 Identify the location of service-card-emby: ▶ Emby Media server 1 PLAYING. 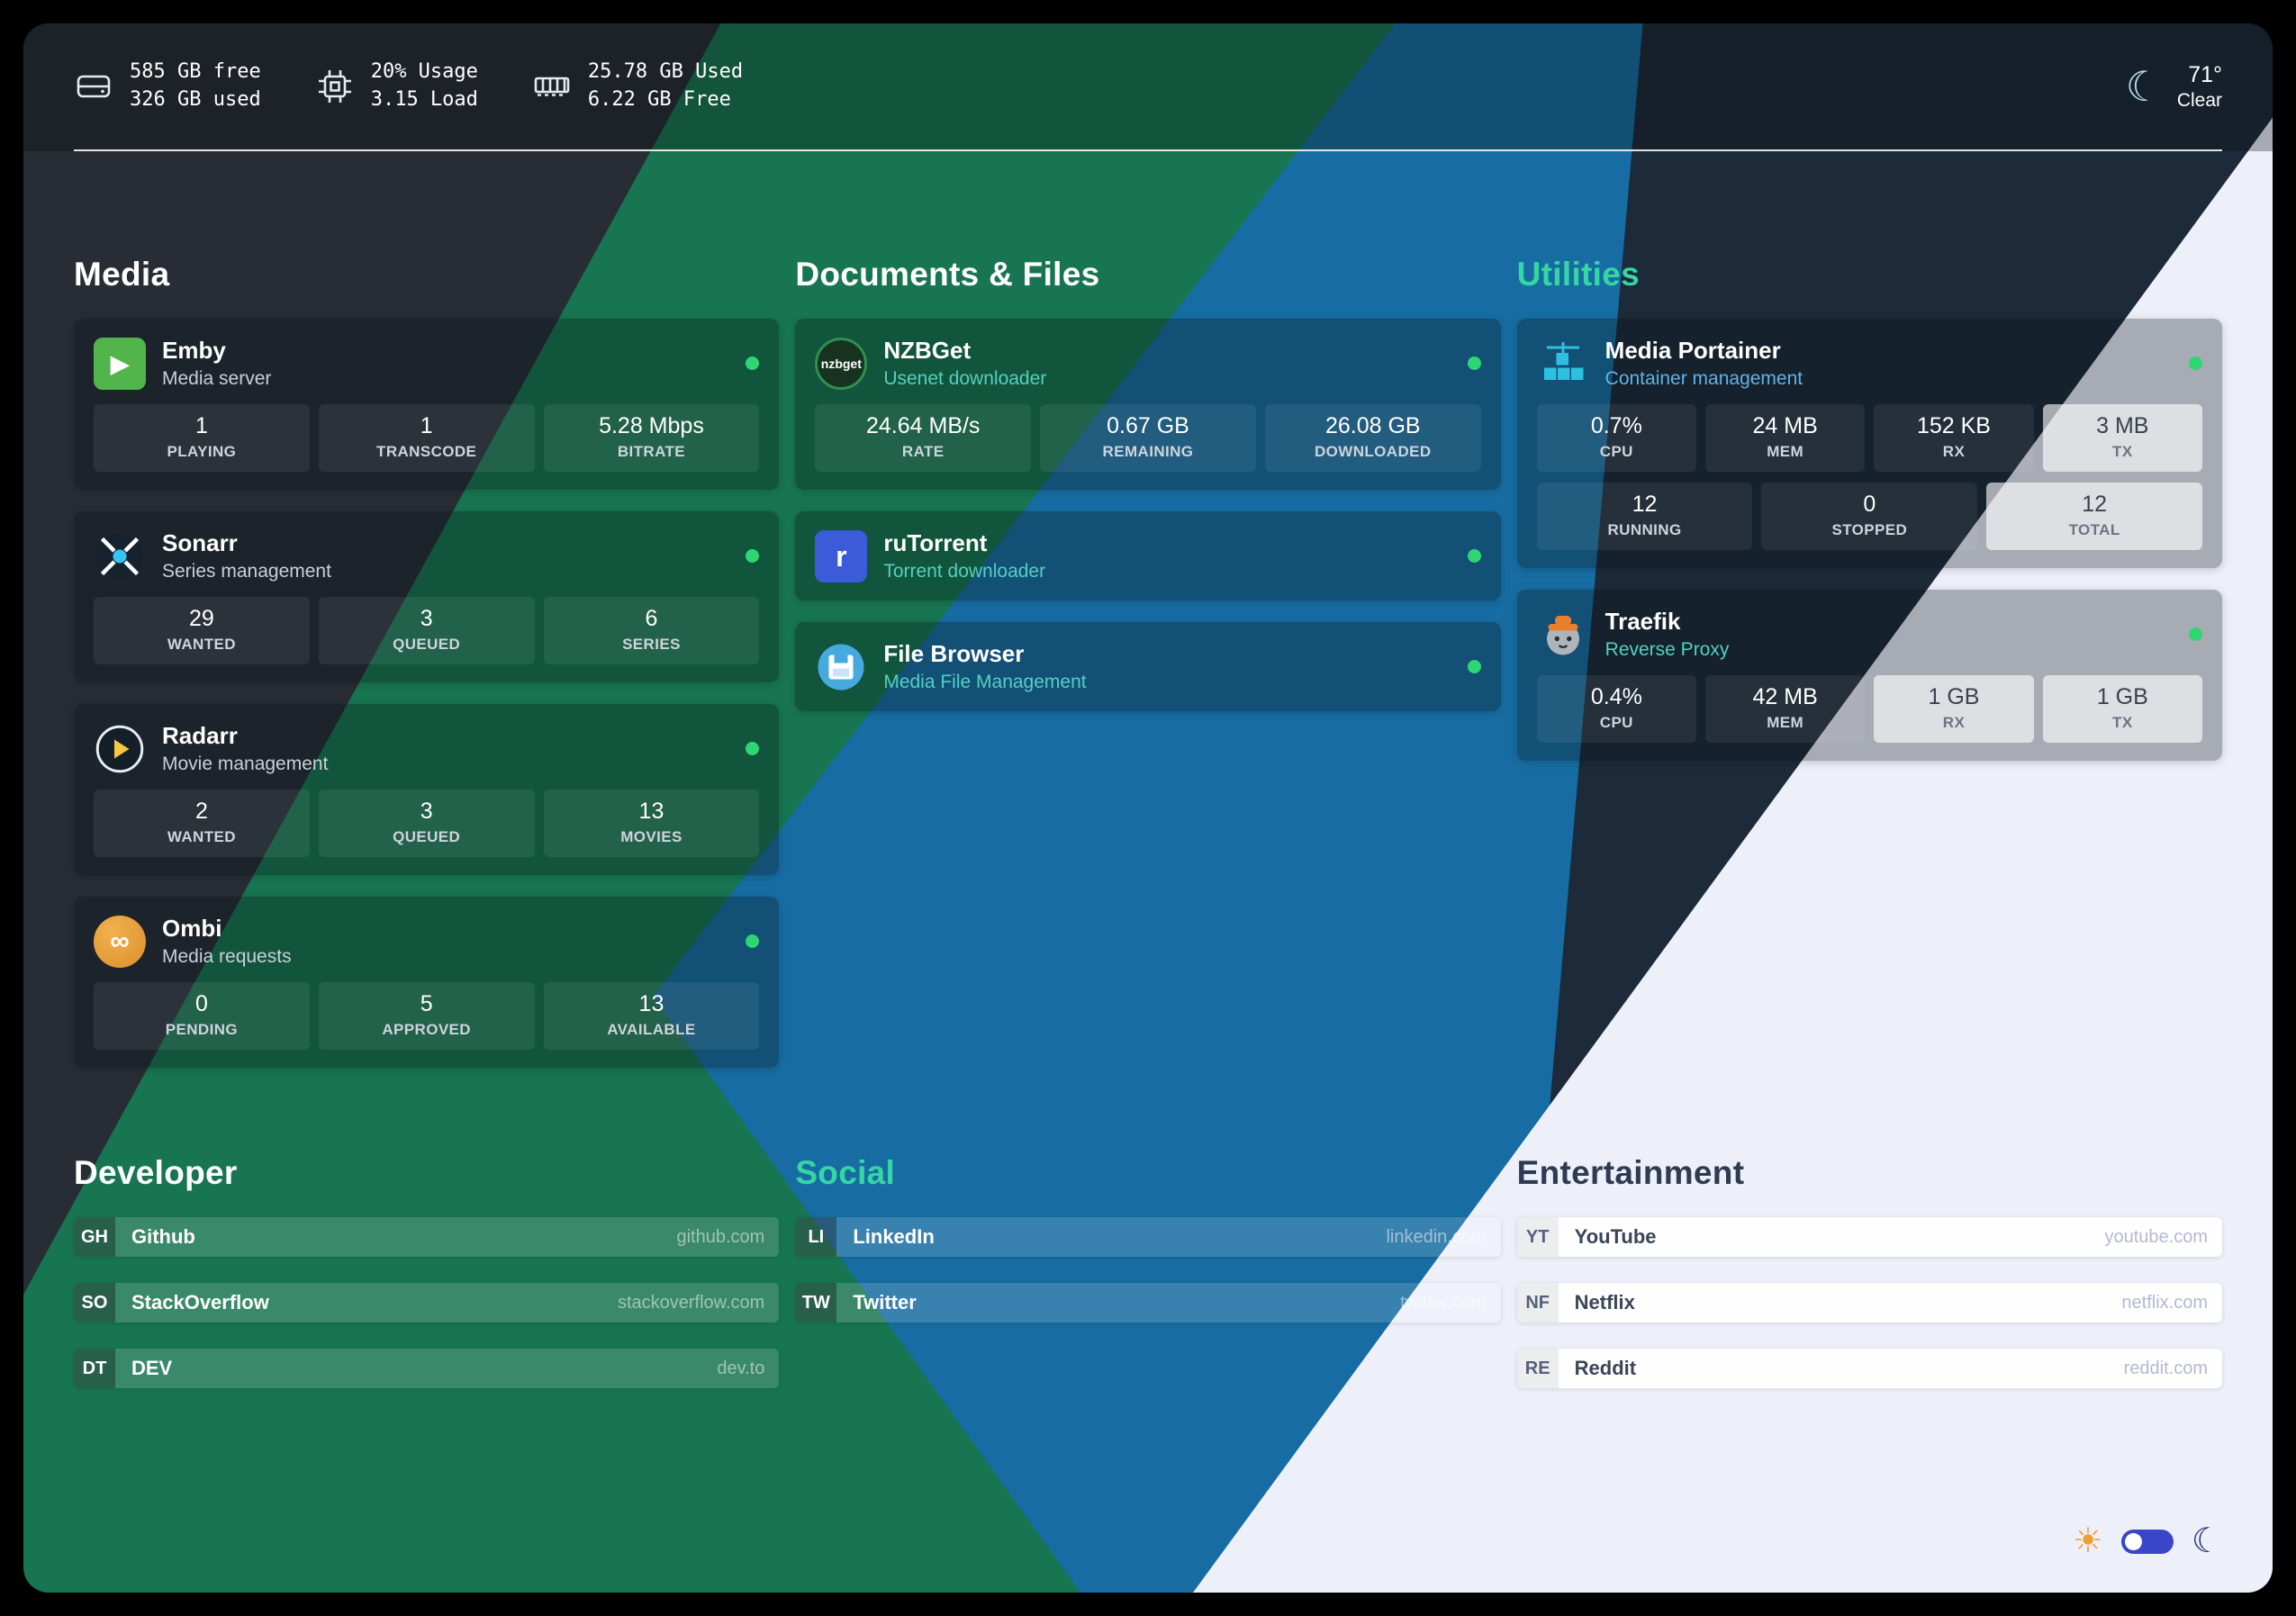
(427, 404).